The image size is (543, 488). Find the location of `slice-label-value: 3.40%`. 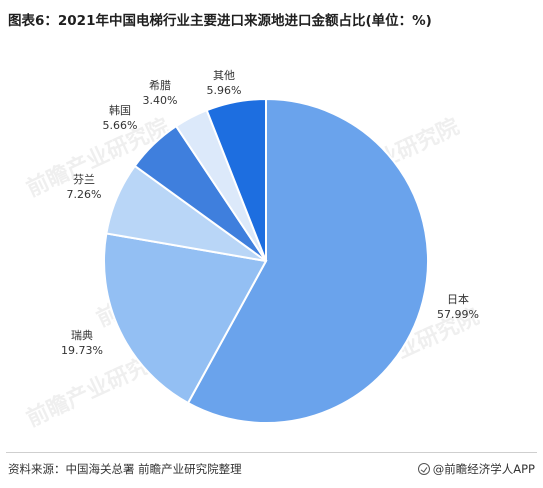

slice-label-value: 3.40% is located at coordinates (160, 100).